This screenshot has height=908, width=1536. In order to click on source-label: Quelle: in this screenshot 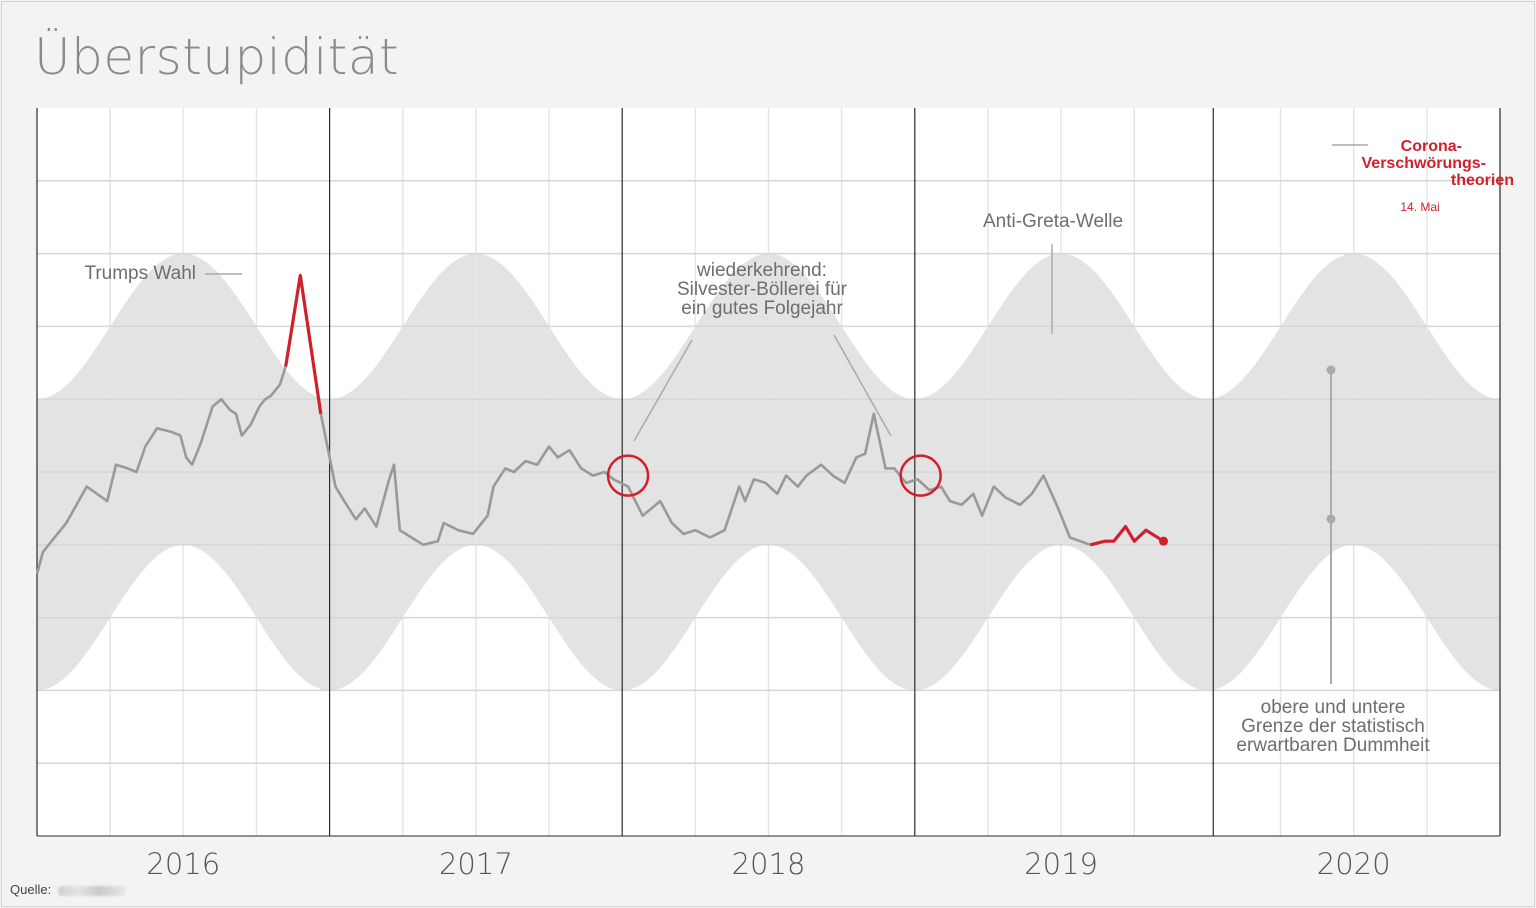, I will do `click(31, 889)`.